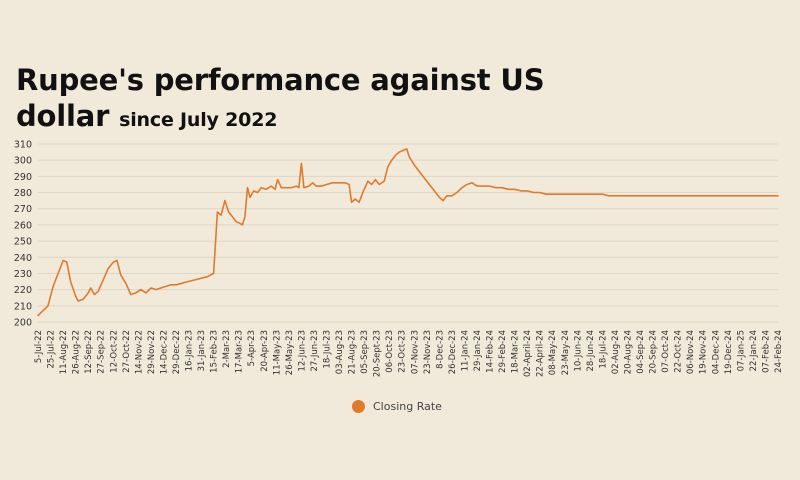 This screenshot has width=800, height=480. Describe the element at coordinates (227, 349) in the screenshot. I see `x-tick-label: 2-Mar-23` at that location.